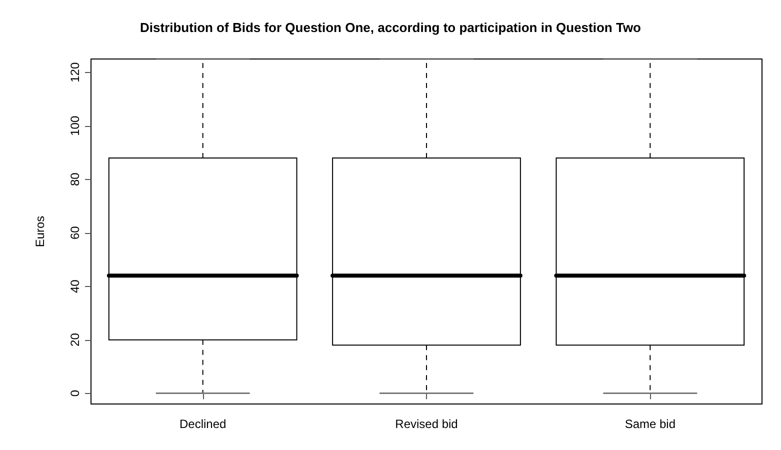  Describe the element at coordinates (202, 424) in the screenshot. I see `x-tick-label: Declined` at that location.